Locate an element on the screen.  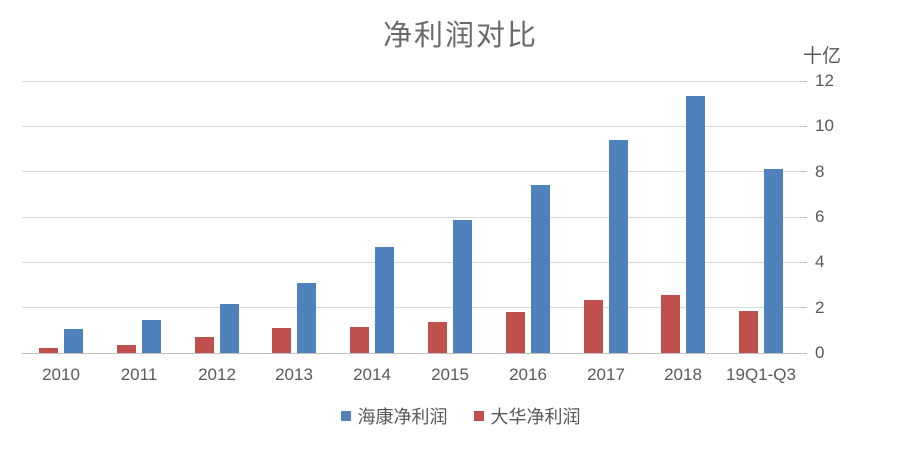
bar-hikvision-2010 is located at coordinates (73, 341).